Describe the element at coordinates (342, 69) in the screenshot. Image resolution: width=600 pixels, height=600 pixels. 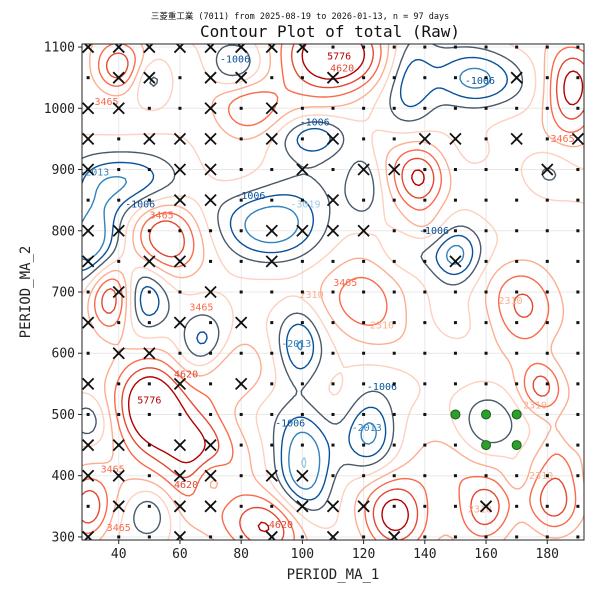
I see `contour-label: 4620` at that location.